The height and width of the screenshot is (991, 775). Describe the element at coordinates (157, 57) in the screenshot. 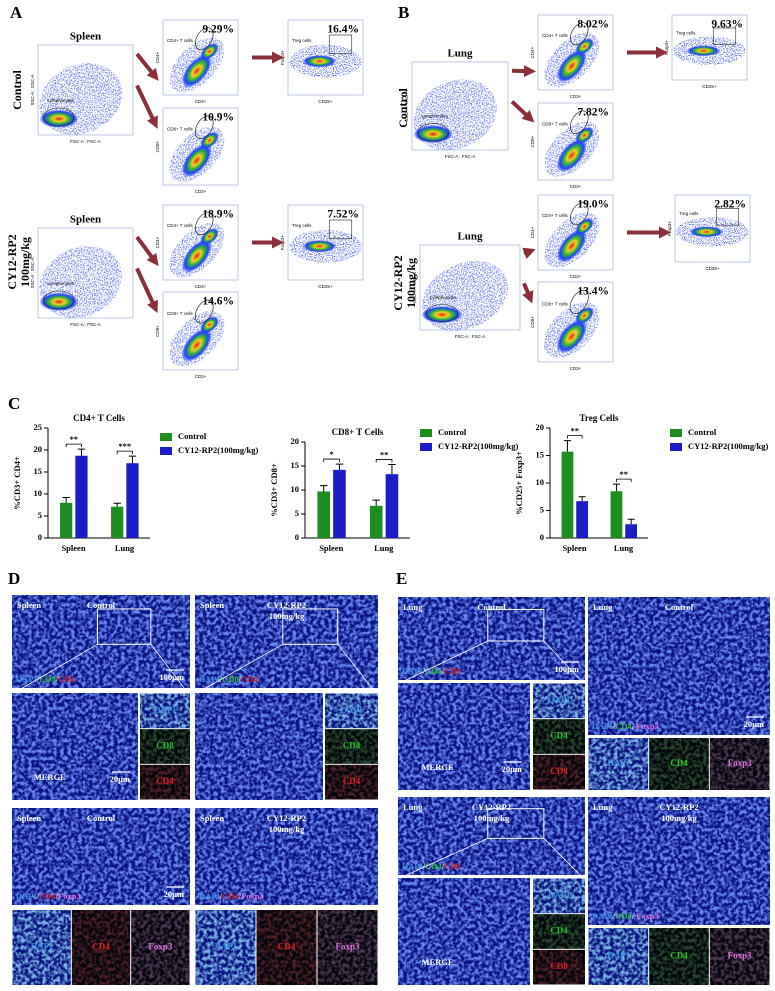

I see `axis-label: CD4+` at that location.